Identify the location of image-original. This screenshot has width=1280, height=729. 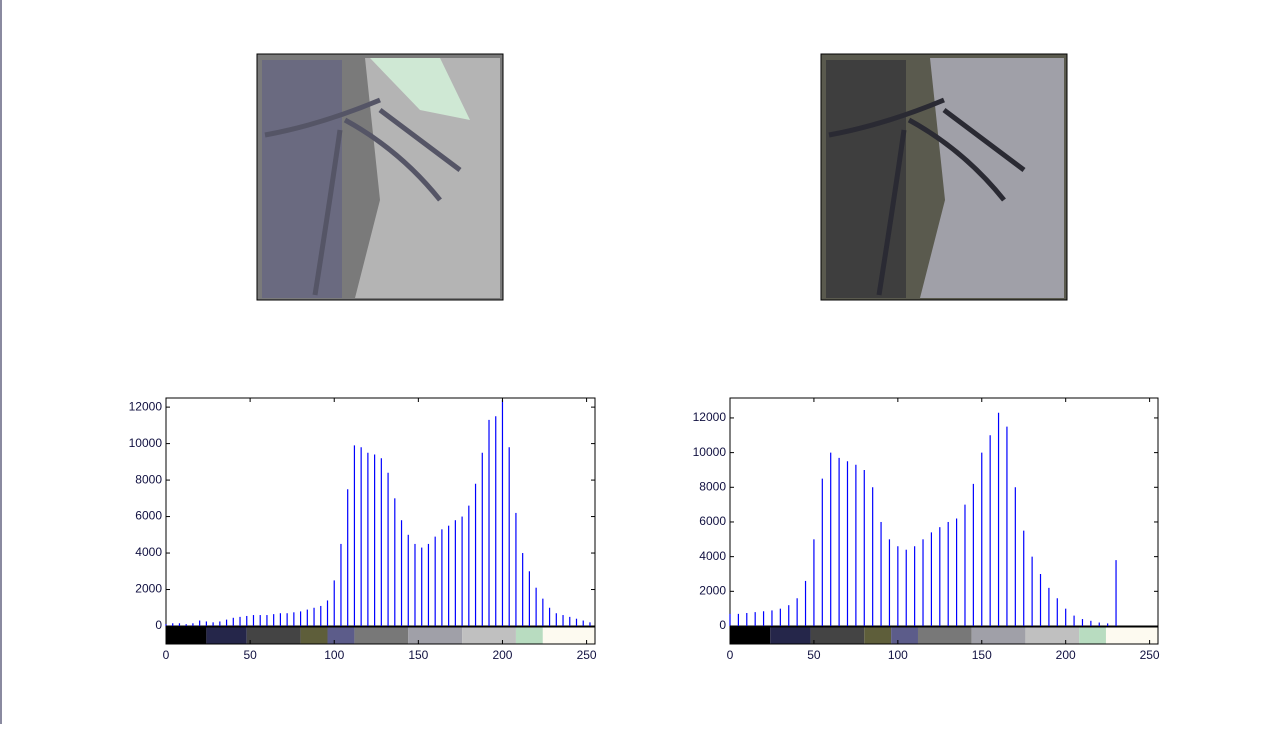
(380, 177).